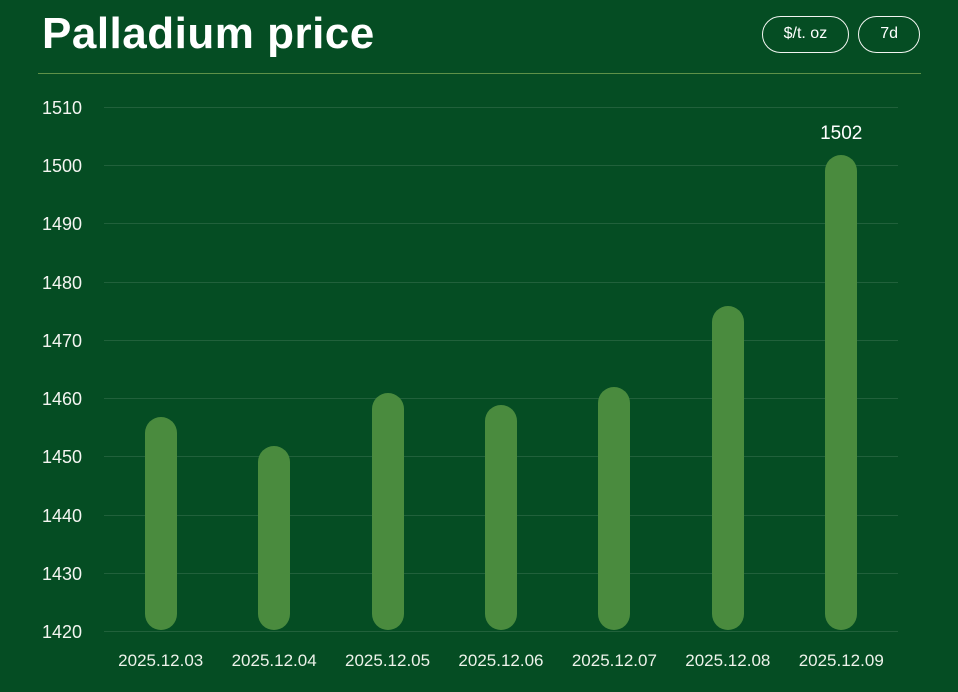 The width and height of the screenshot is (958, 692). I want to click on header-controls: $/t. oz 7d, so click(840, 34).